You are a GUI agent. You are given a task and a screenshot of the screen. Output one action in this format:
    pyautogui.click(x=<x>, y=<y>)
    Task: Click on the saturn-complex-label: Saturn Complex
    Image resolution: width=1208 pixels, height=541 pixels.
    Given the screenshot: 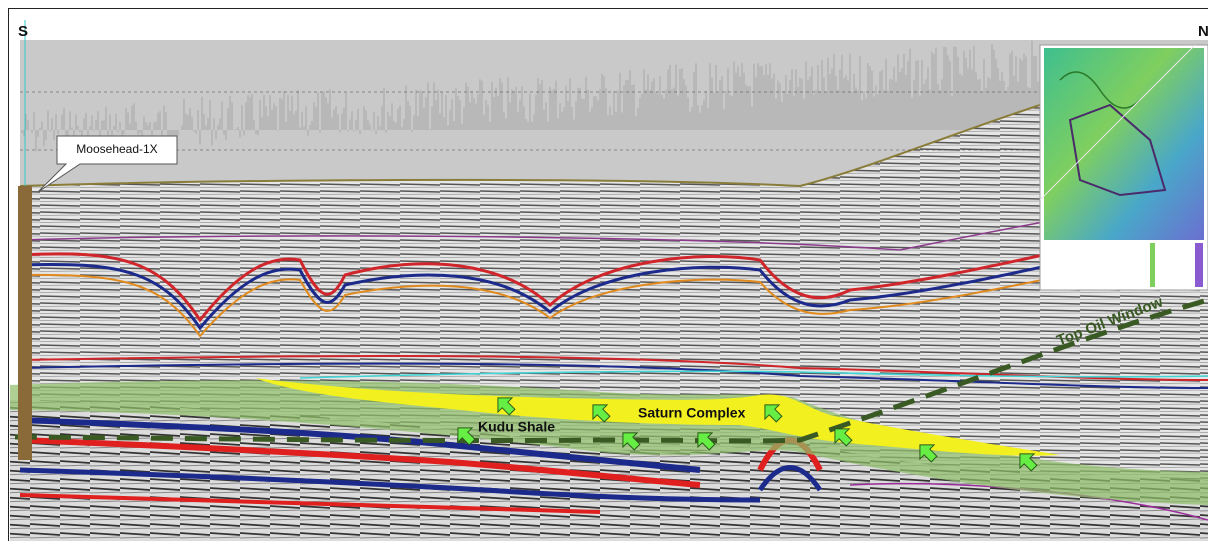 What is the action you would take?
    pyautogui.click(x=692, y=413)
    